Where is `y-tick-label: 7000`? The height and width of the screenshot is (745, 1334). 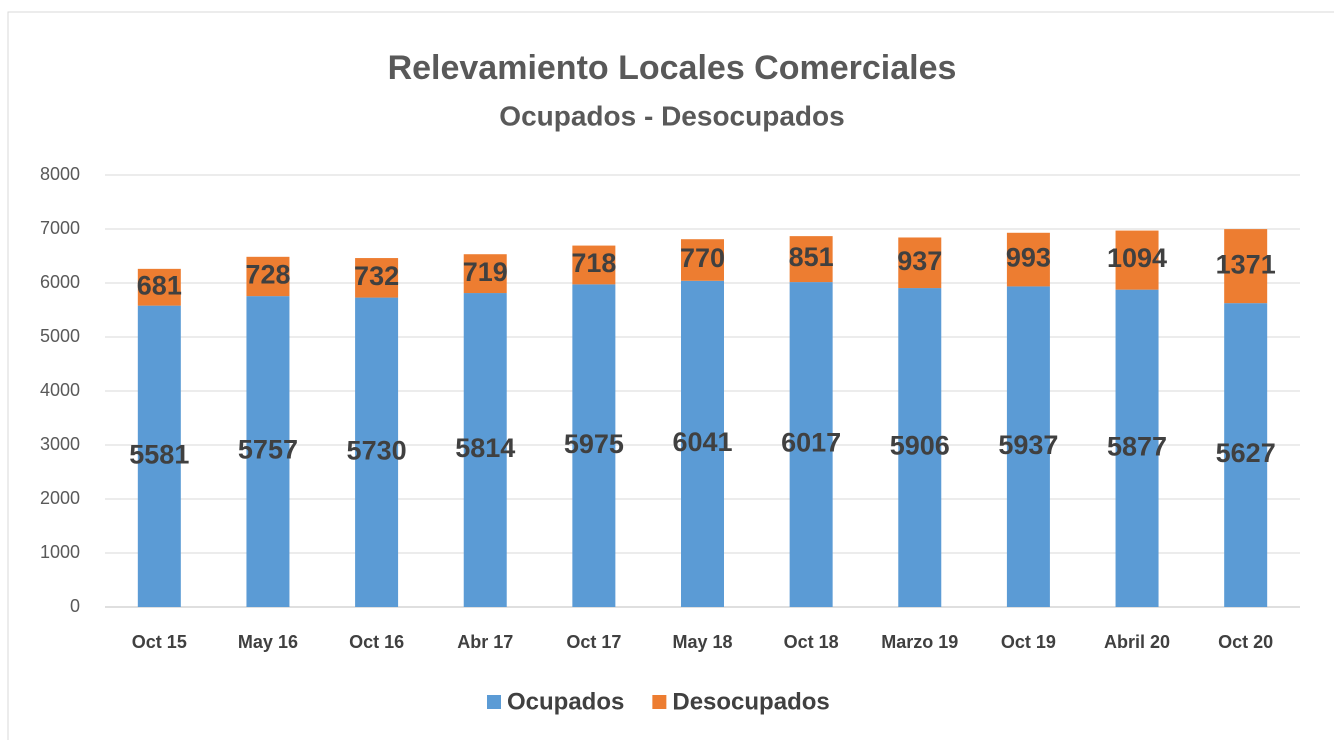 y-tick-label: 7000 is located at coordinates (60, 228).